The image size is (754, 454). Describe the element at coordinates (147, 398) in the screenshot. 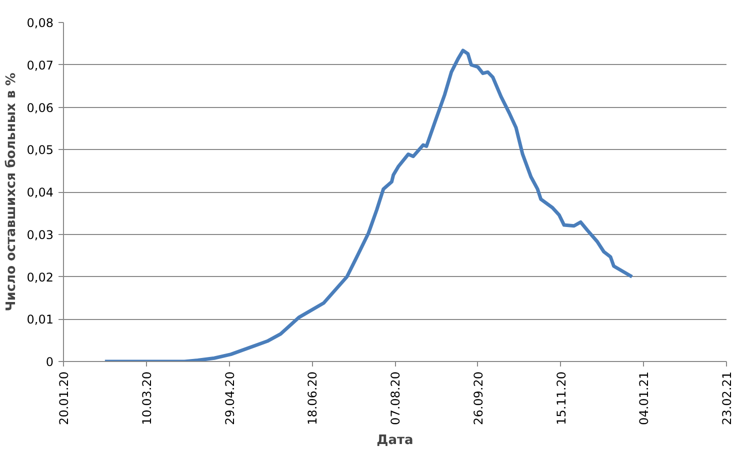

I see `x-tick-label: 10.03.20` at that location.